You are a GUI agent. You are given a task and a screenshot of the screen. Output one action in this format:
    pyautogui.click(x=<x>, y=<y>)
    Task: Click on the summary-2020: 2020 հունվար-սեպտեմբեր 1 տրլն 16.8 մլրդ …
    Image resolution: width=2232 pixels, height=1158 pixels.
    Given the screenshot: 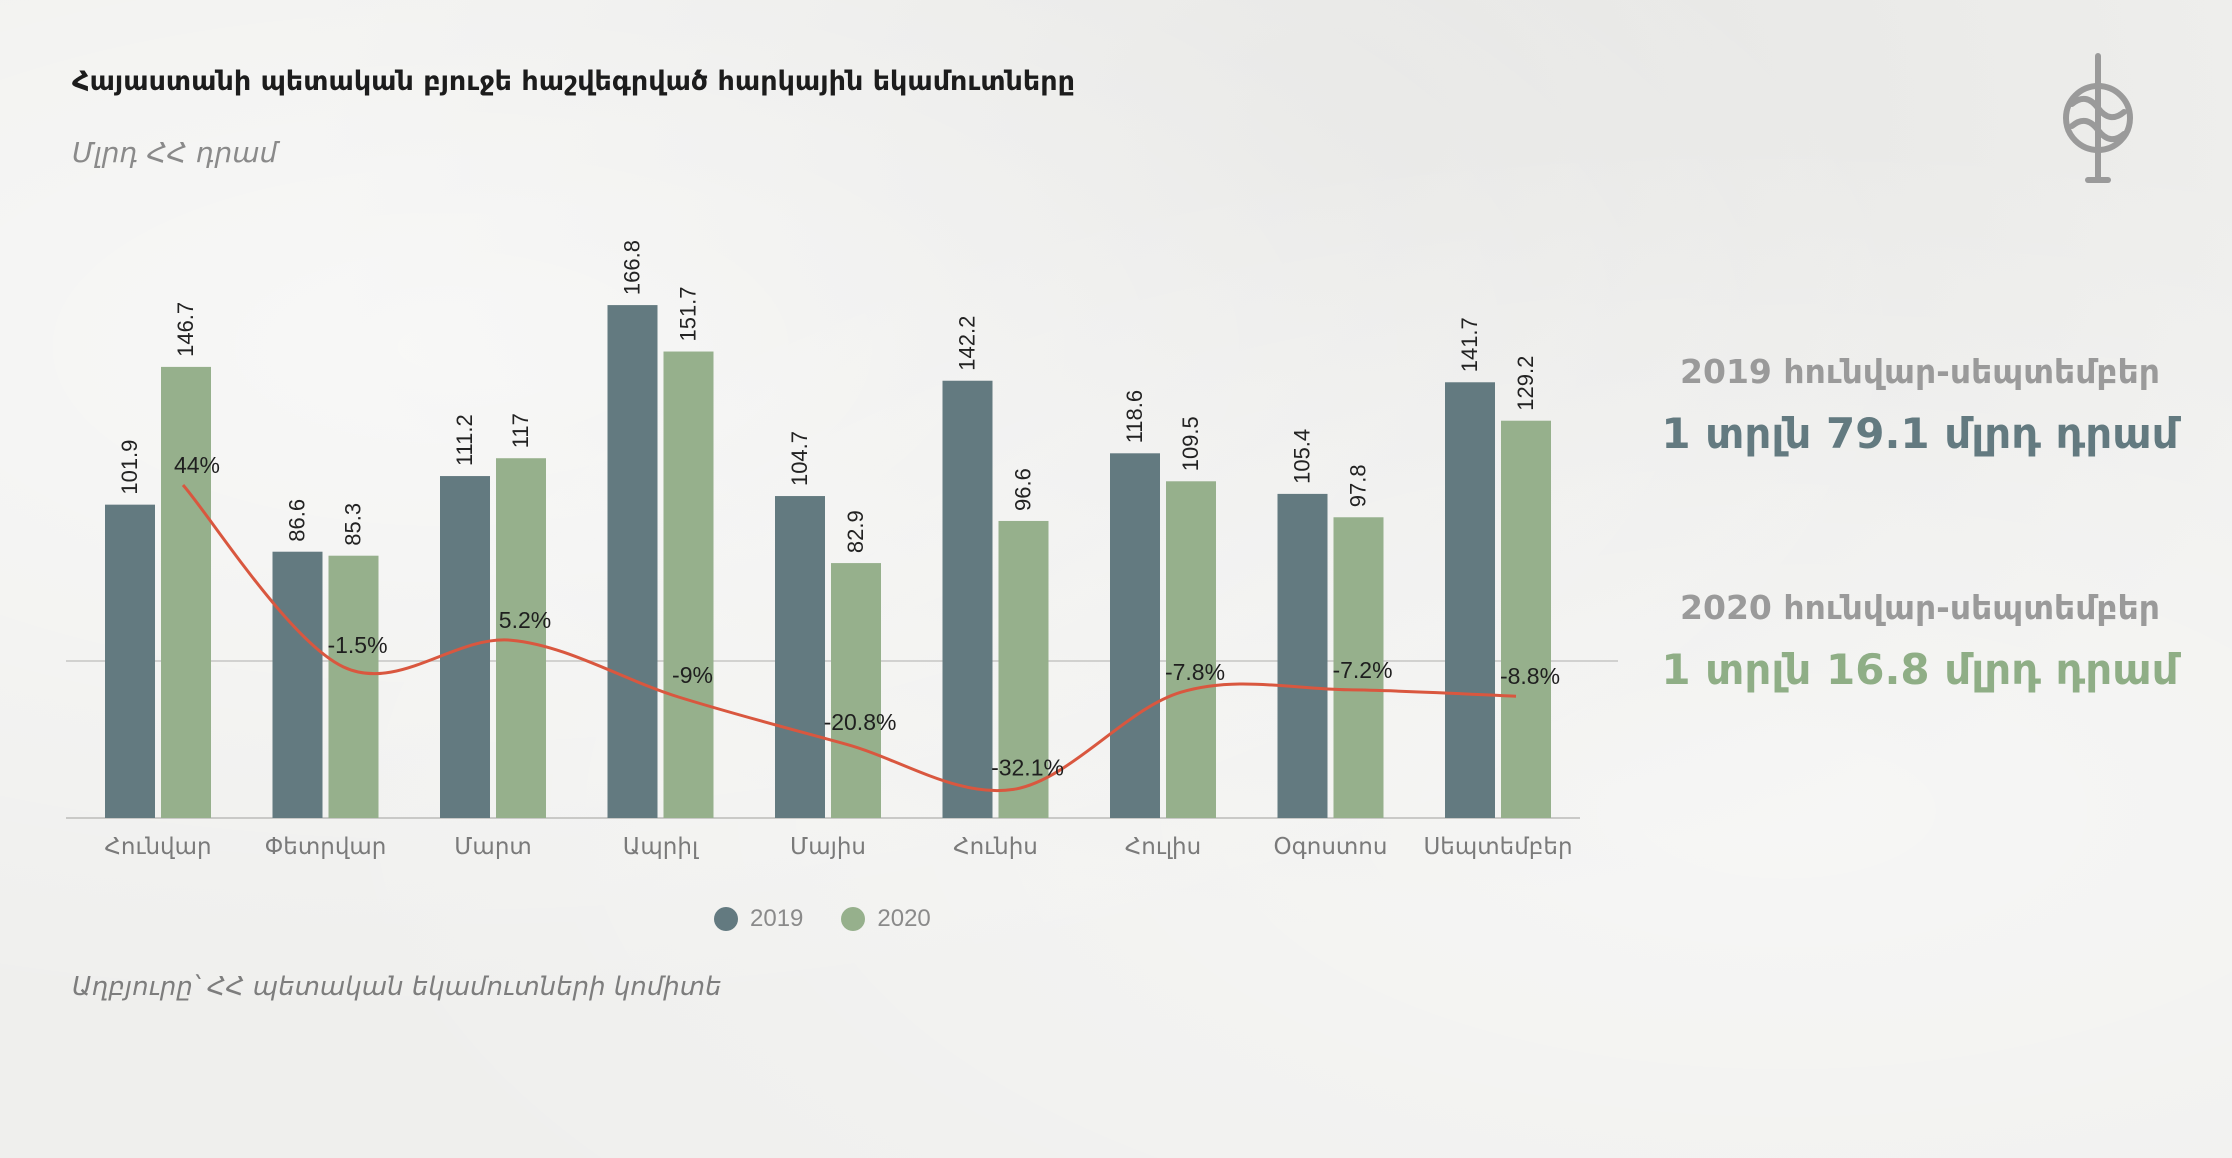 What is the action you would take?
    pyautogui.click(x=1920, y=641)
    